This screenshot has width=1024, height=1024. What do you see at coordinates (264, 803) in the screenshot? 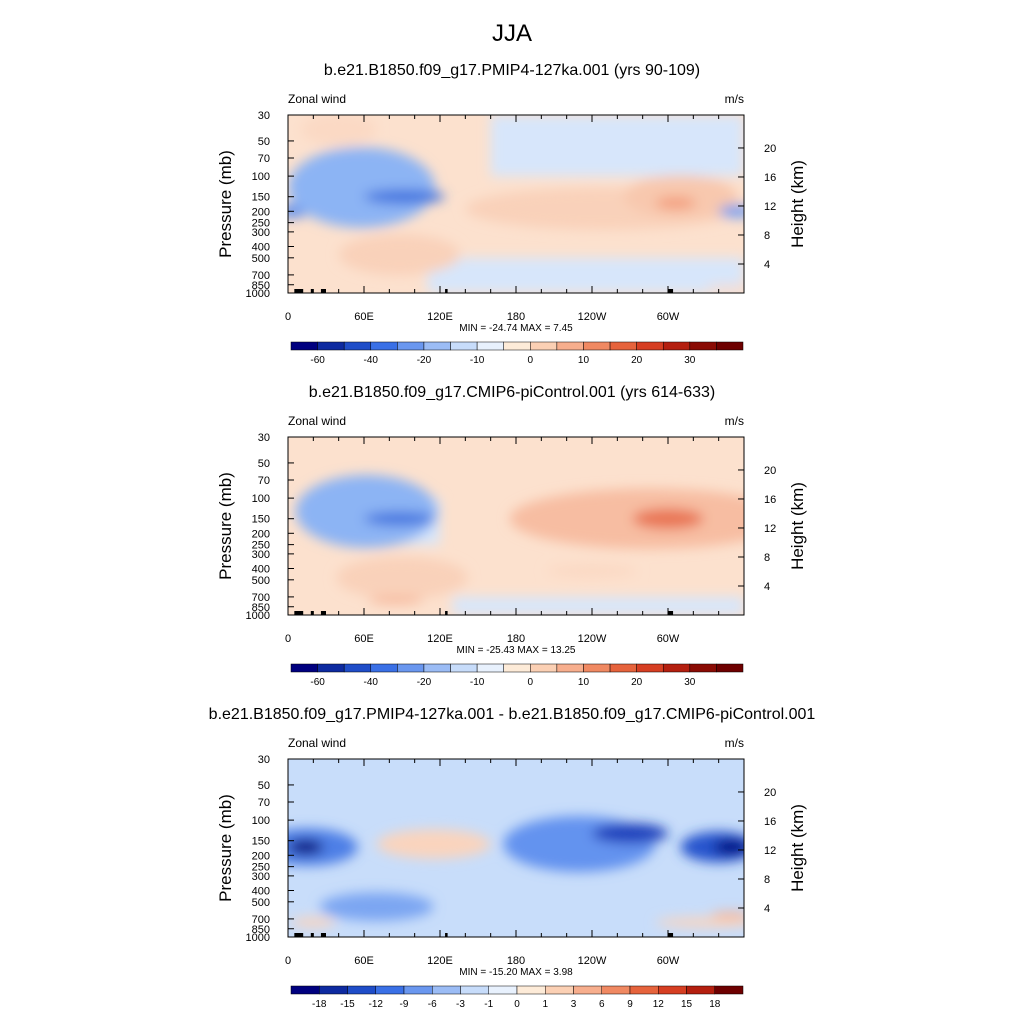
I see `y-tick-label: 70` at bounding box center [264, 803].